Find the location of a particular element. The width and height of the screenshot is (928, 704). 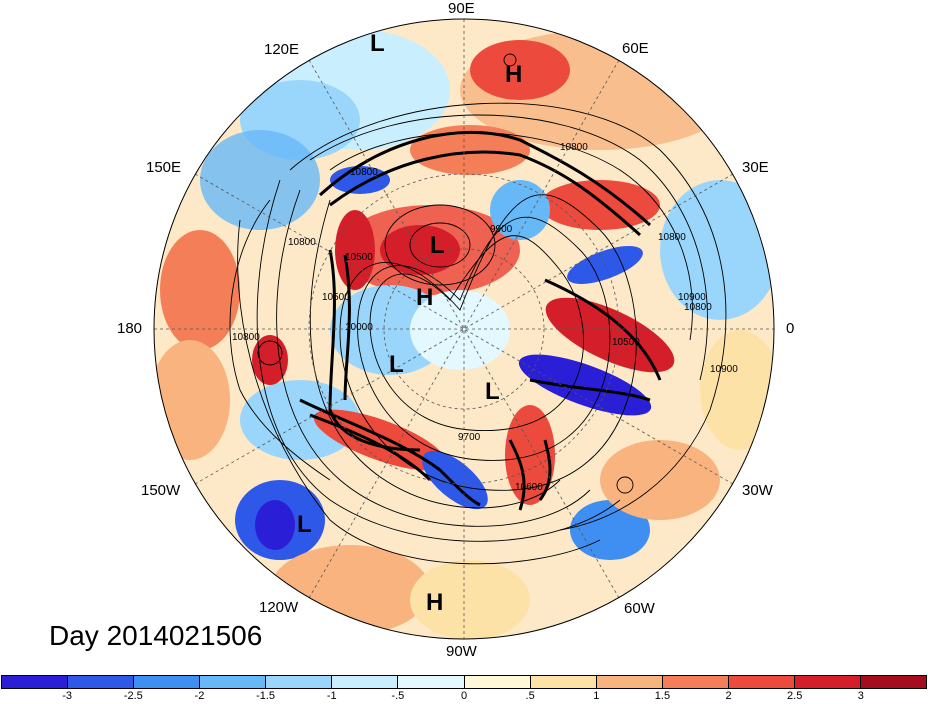

colorbar-tick-label: -1.5 is located at coordinates (266, 696).